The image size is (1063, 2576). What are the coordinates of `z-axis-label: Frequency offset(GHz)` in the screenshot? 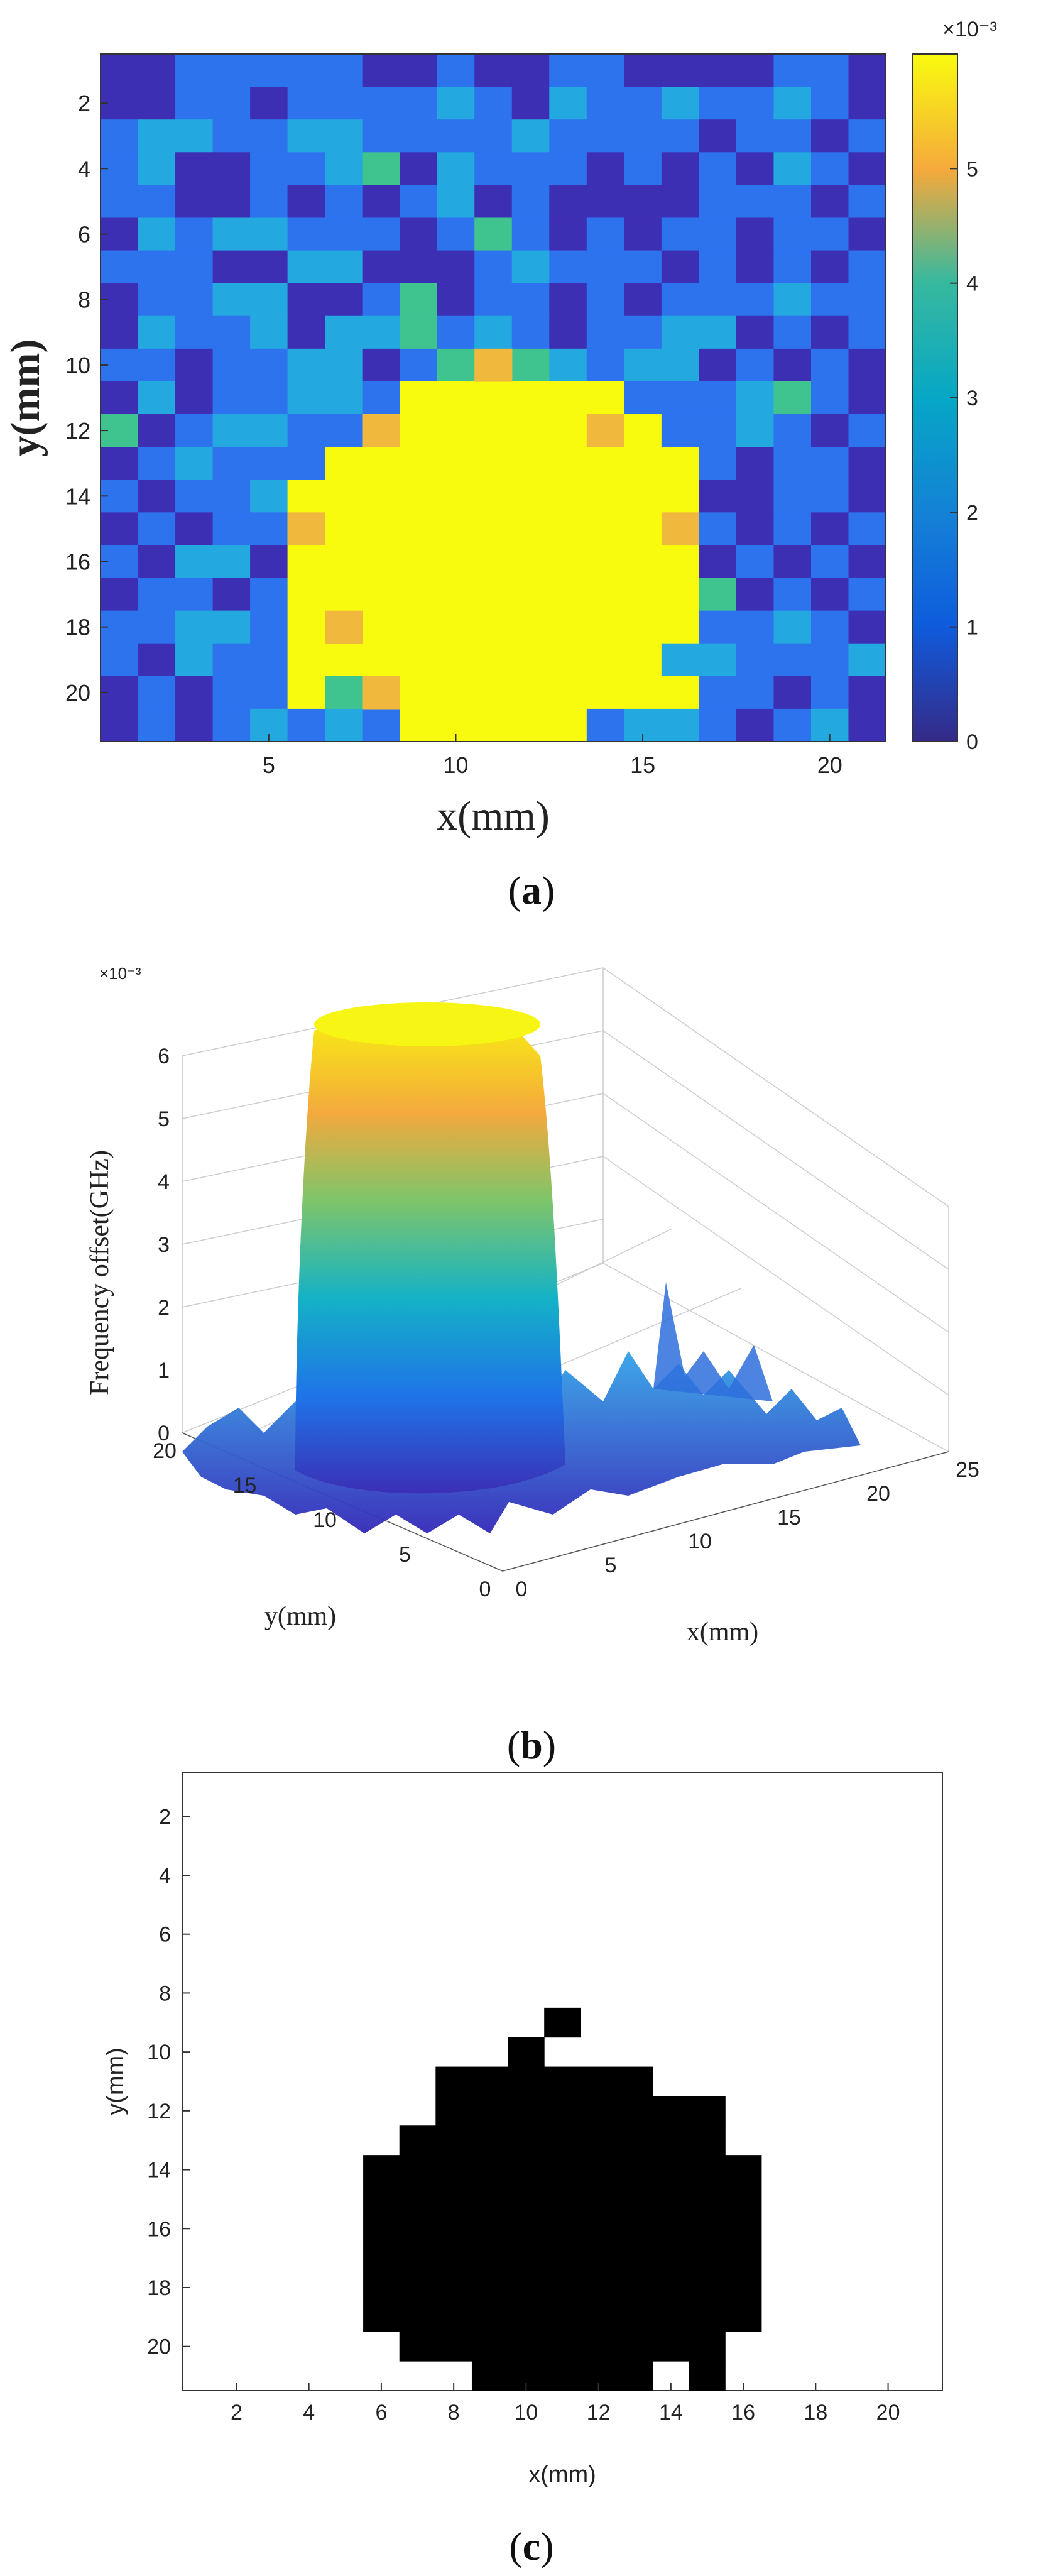 It's located at (99, 1272).